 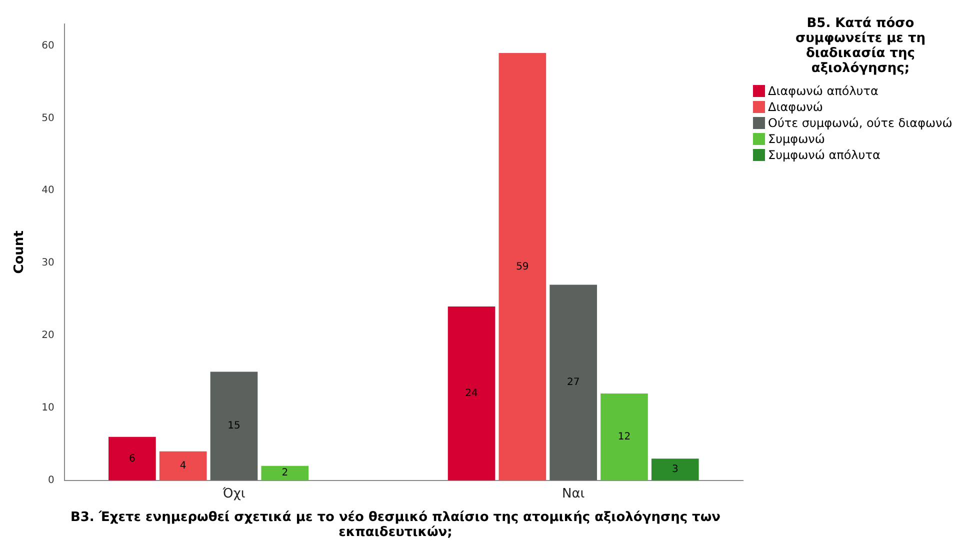 I want to click on legend-label: Διαφωνώ, so click(x=795, y=107).